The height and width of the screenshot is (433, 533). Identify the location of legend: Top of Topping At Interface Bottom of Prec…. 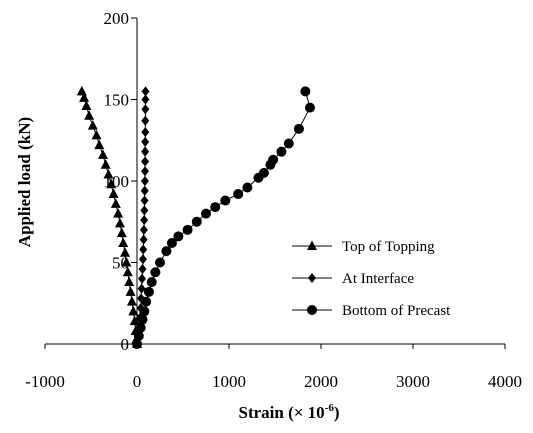
(371, 279).